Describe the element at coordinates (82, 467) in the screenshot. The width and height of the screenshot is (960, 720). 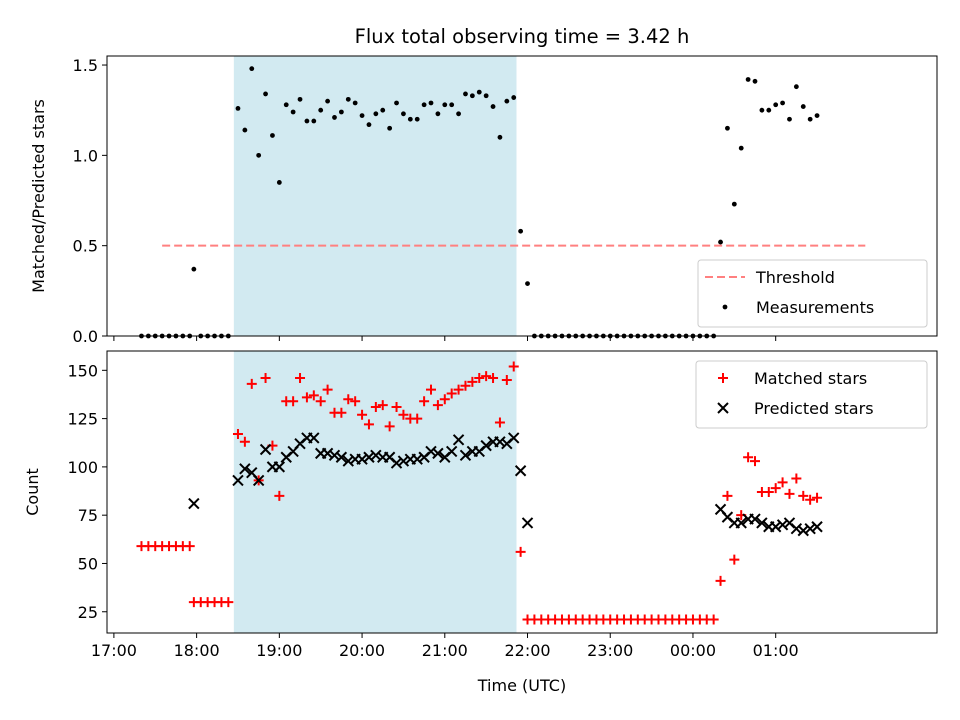
I see `y-tick-label: 100` at that location.